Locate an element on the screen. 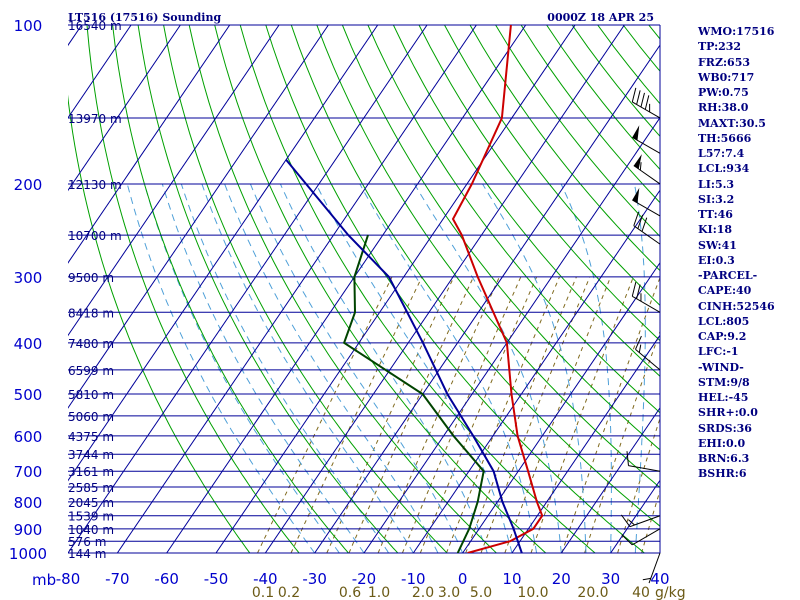 The image size is (800, 600). height-label: 10700 m is located at coordinates (95, 236).